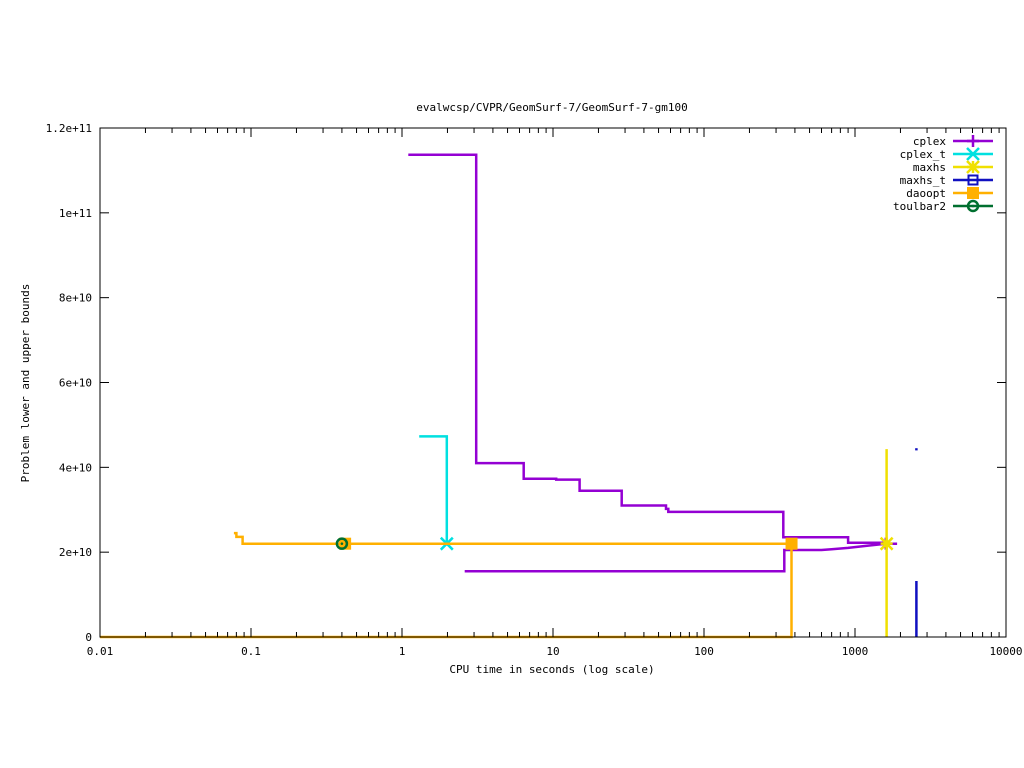  What do you see at coordinates (75, 298) in the screenshot?
I see `y-tick-label: 8e+10` at bounding box center [75, 298].